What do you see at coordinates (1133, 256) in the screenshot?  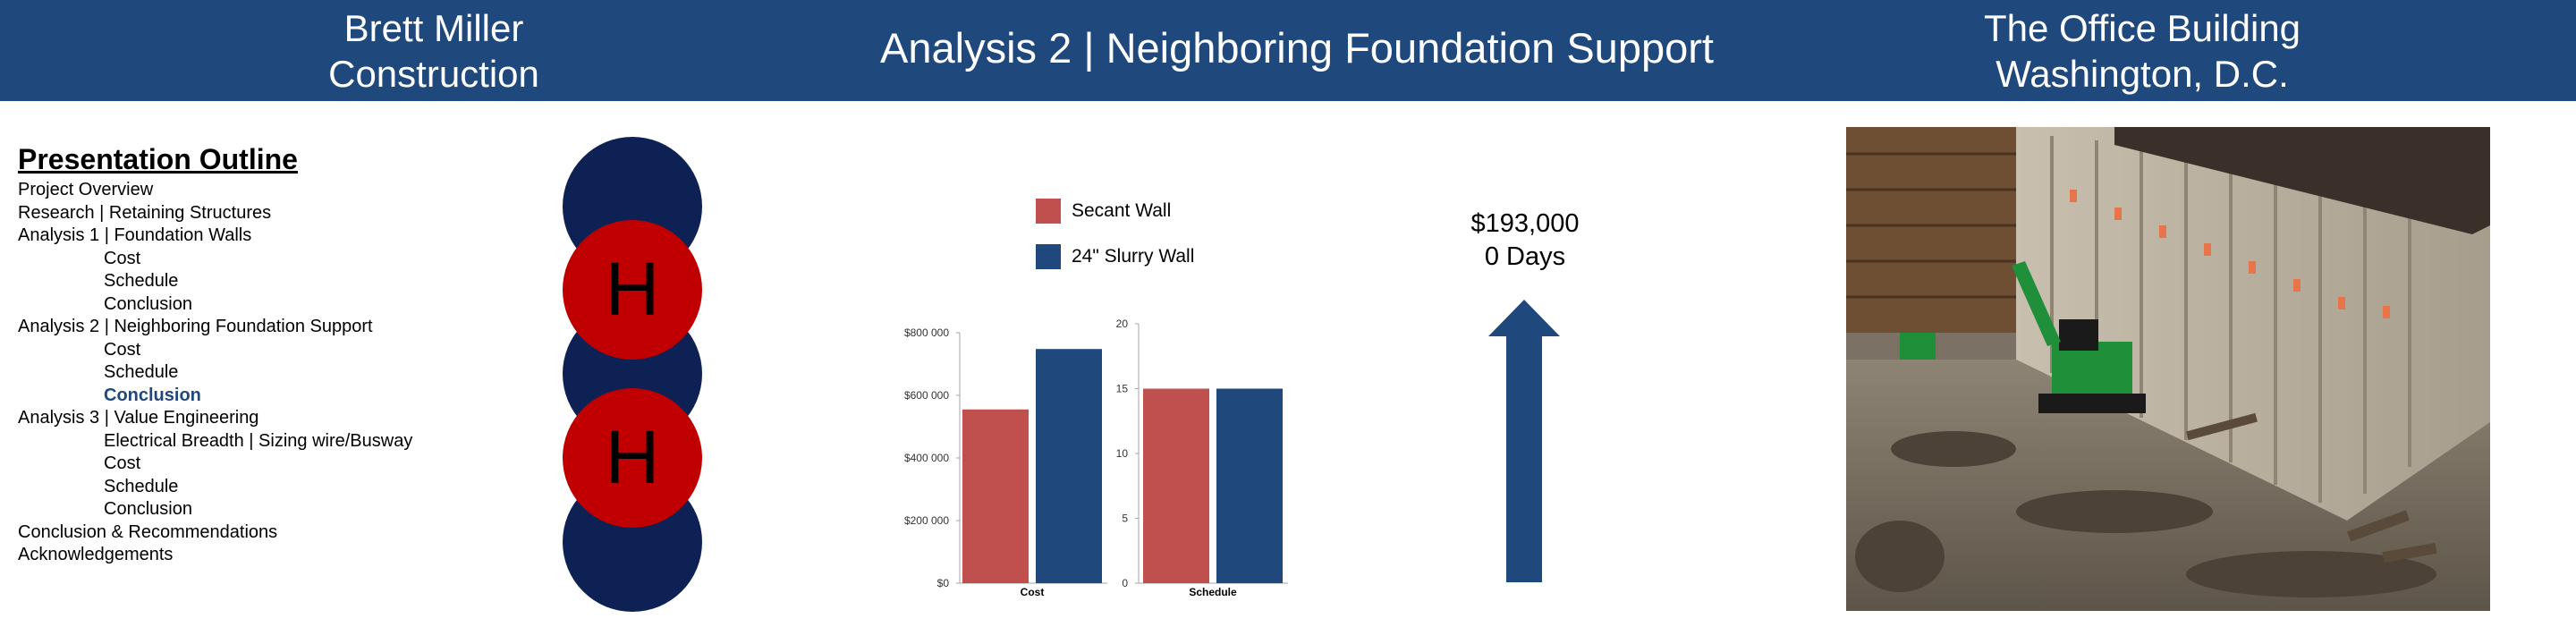 I see `legend-label-slurry: 24" Slurry Wall` at bounding box center [1133, 256].